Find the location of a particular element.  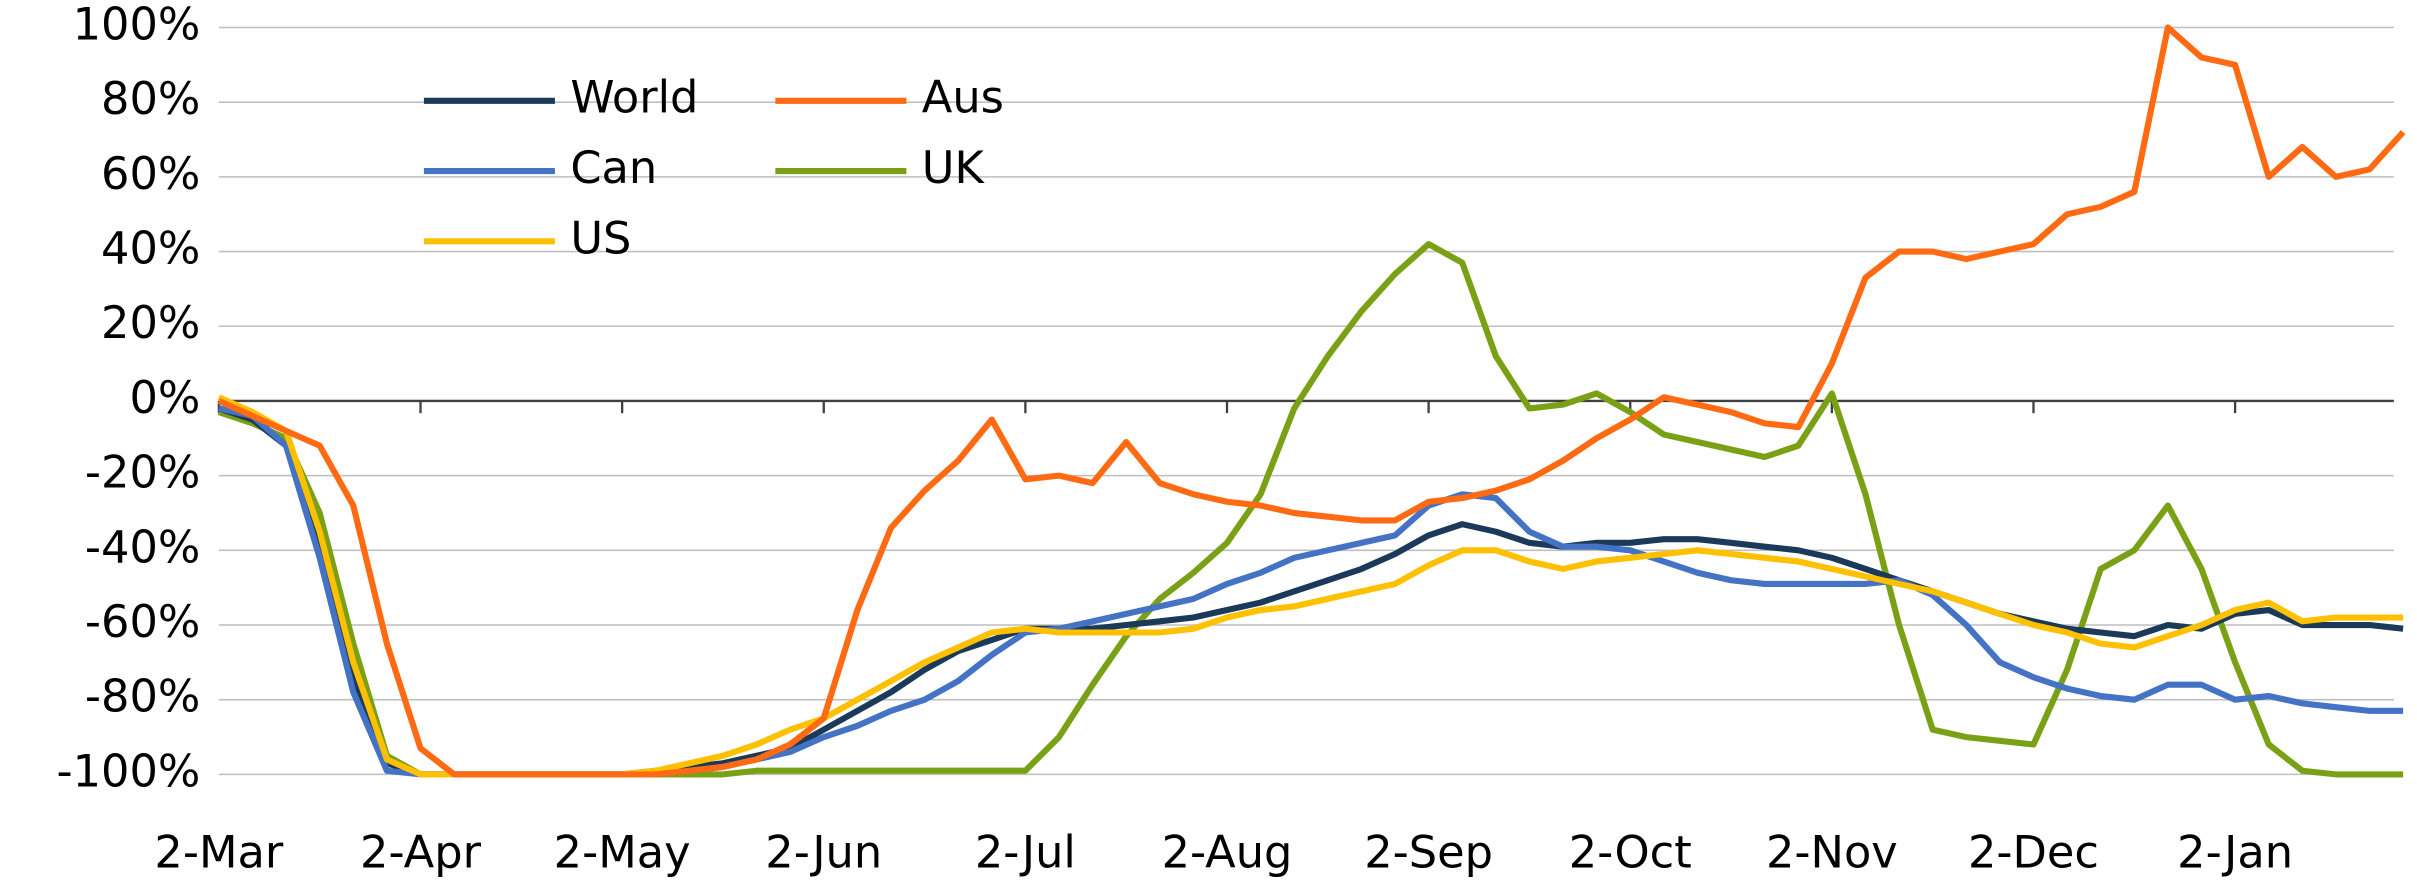

y-tick-label: 20% is located at coordinates (150, 323).